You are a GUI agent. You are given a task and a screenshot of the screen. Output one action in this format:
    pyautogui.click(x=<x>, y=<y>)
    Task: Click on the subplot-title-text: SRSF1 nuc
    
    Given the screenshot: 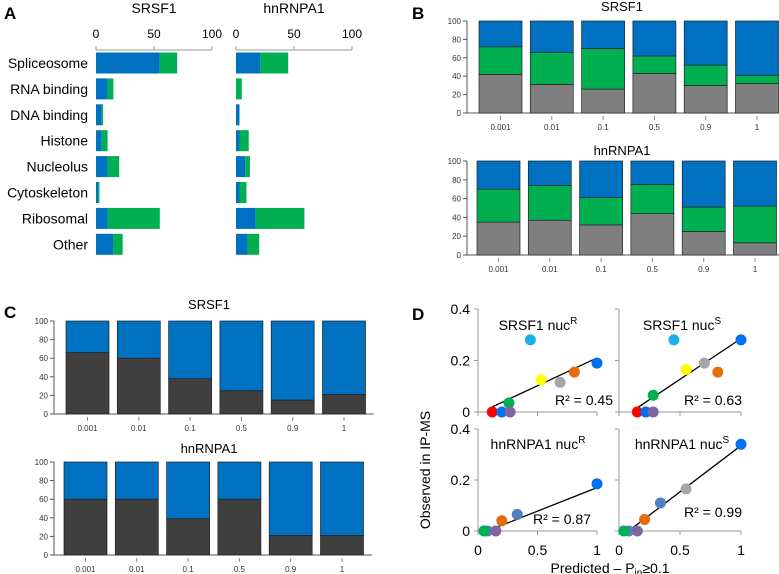 What is the action you would take?
    pyautogui.click(x=679, y=325)
    